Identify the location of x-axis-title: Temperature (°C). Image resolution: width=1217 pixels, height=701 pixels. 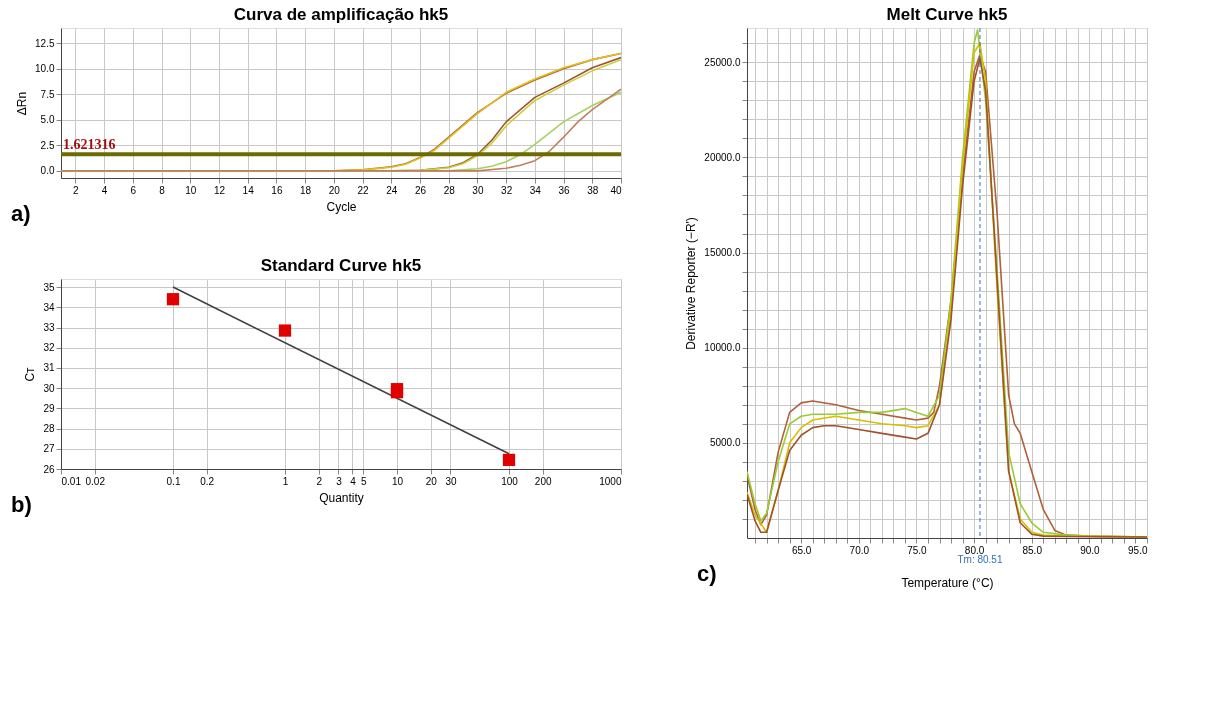
(947, 582).